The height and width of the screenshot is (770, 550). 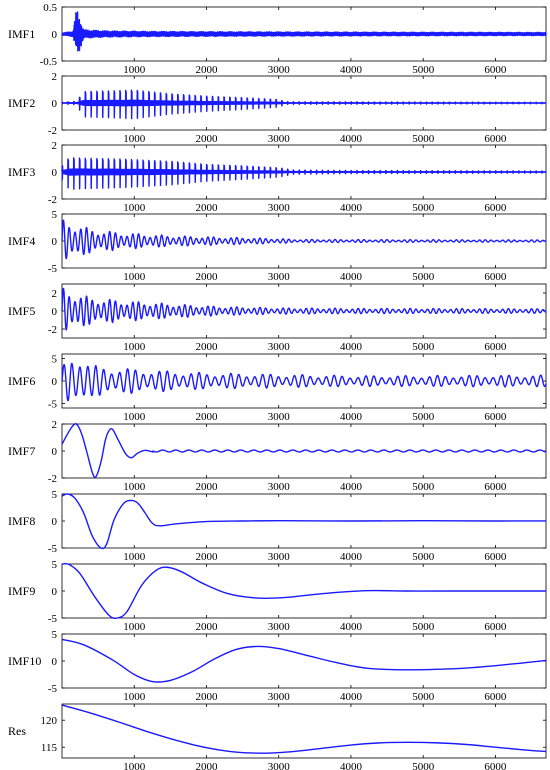 I want to click on panel-imf1: IMF1 -0.5 0 0.5 1000 2000 3000 4000 5000 6000, so click(x=277, y=39).